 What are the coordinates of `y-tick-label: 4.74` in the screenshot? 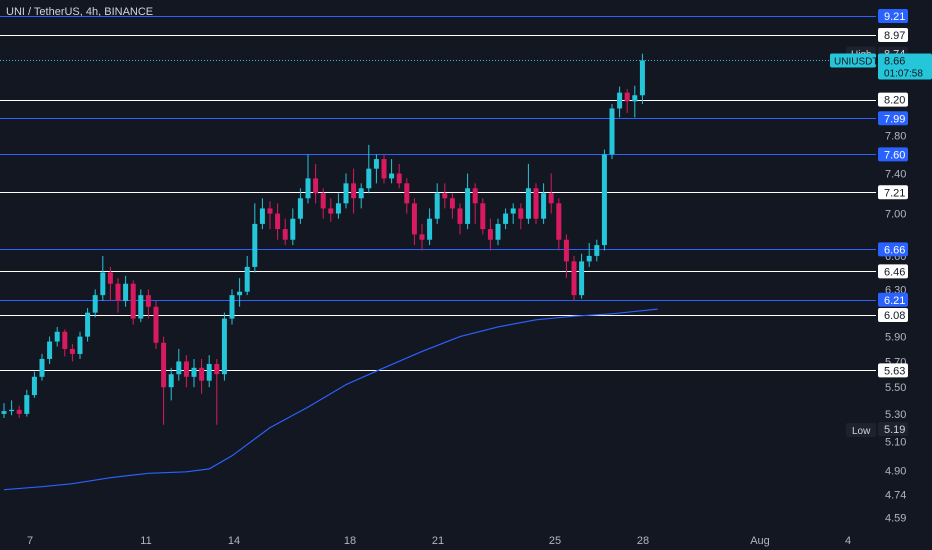 It's located at (895, 495).